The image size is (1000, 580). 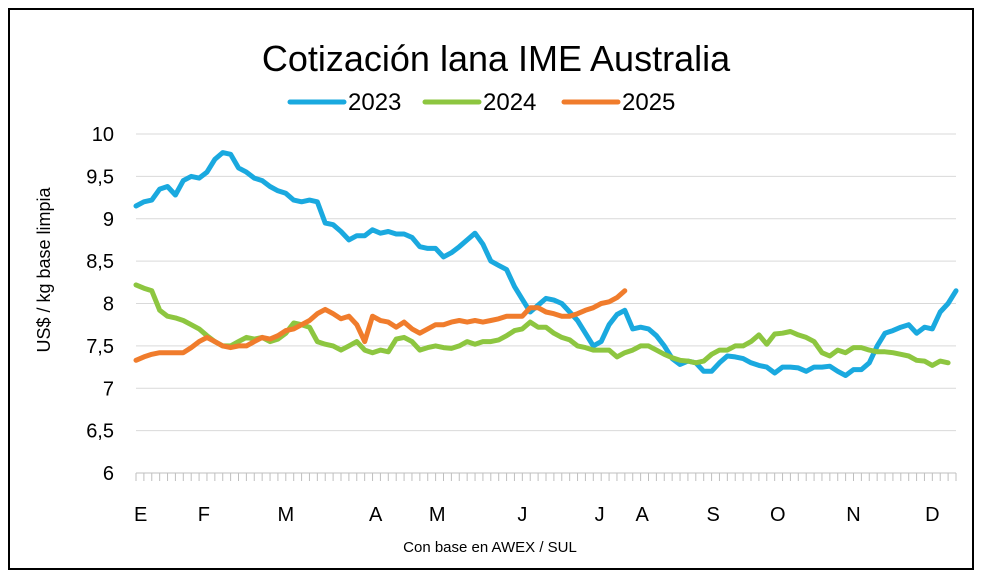 What do you see at coordinates (100, 262) in the screenshot?
I see `y-tick-label: 8,5` at bounding box center [100, 262].